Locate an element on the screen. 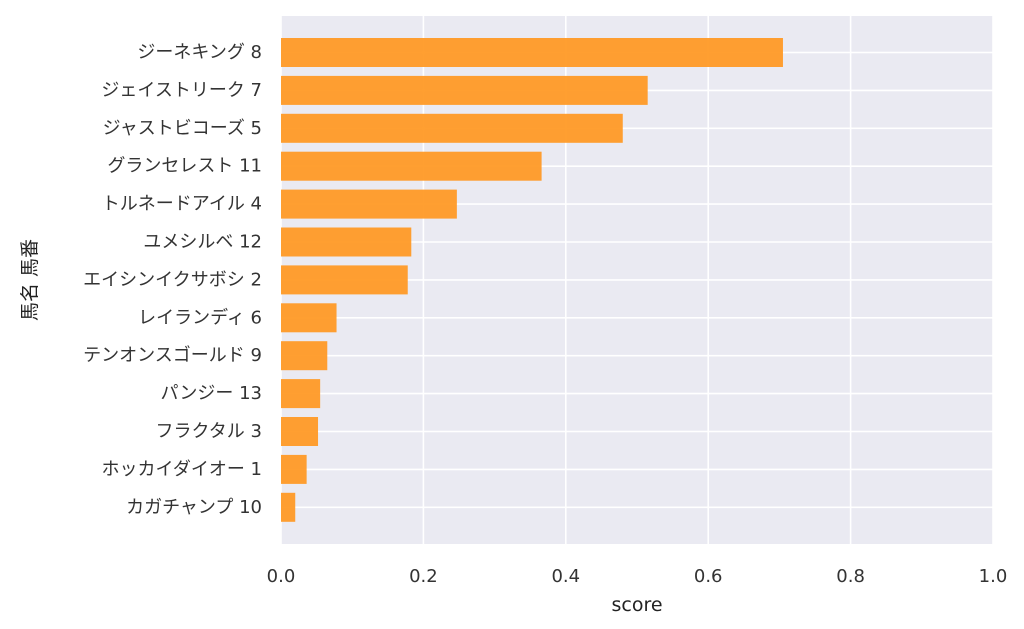  x-tick-labels: 0.0 0.2 0.4 0.6 0.8 1.0 is located at coordinates (637, 576).